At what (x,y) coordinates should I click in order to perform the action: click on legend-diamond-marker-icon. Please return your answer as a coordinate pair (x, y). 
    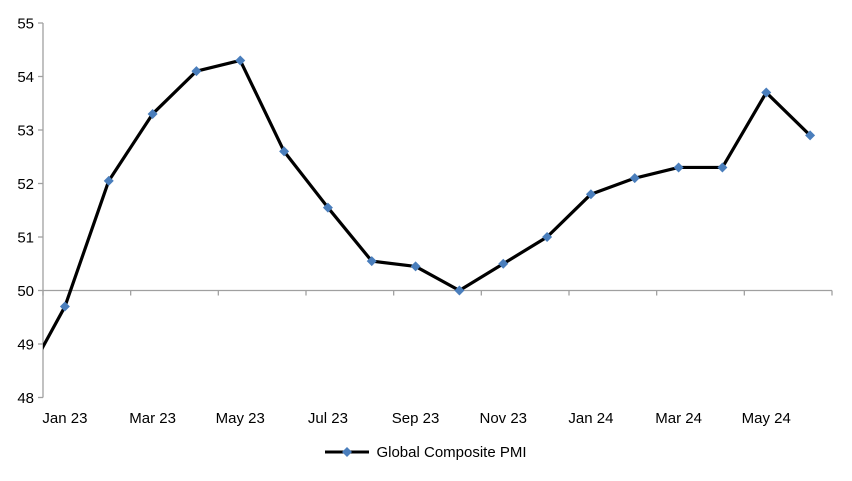
    Looking at the image, I should click on (347, 452).